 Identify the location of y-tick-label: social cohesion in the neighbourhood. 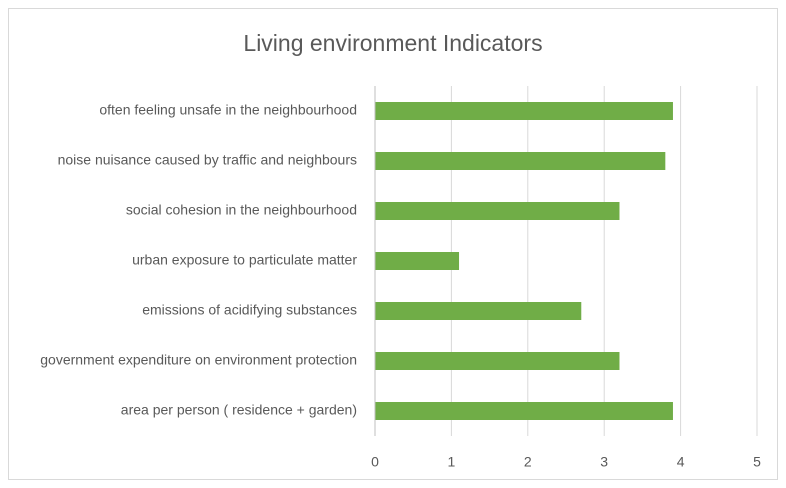
(241, 210).